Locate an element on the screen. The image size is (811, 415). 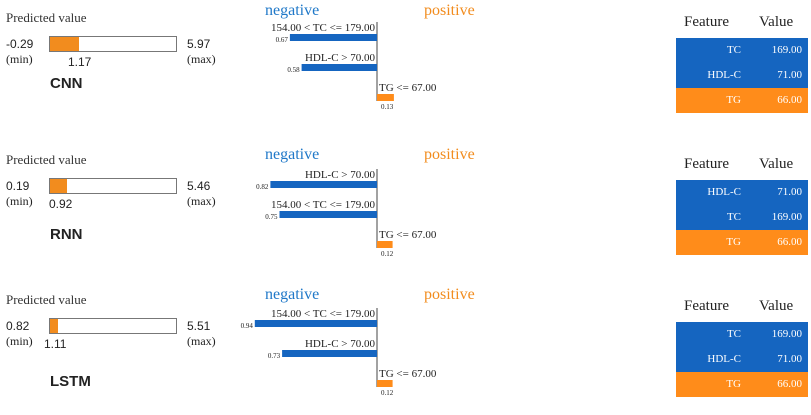
value-label: 0.82 is located at coordinates (262, 187).